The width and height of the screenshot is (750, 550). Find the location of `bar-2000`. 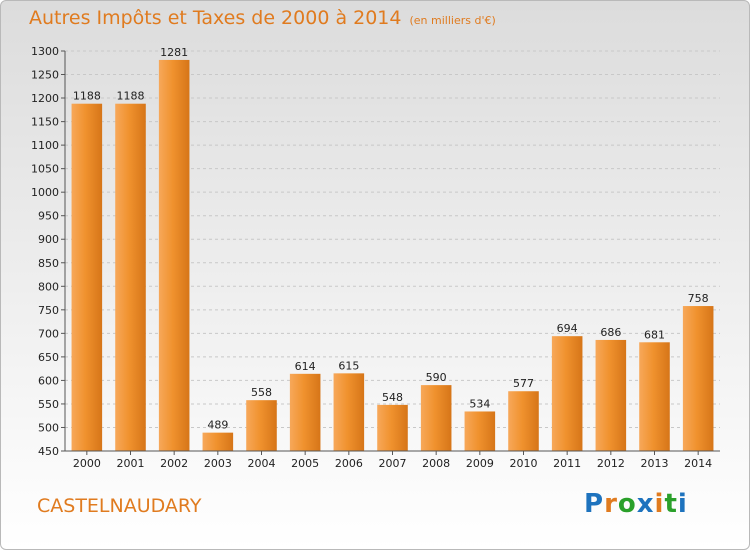

bar-2000 is located at coordinates (87, 277).